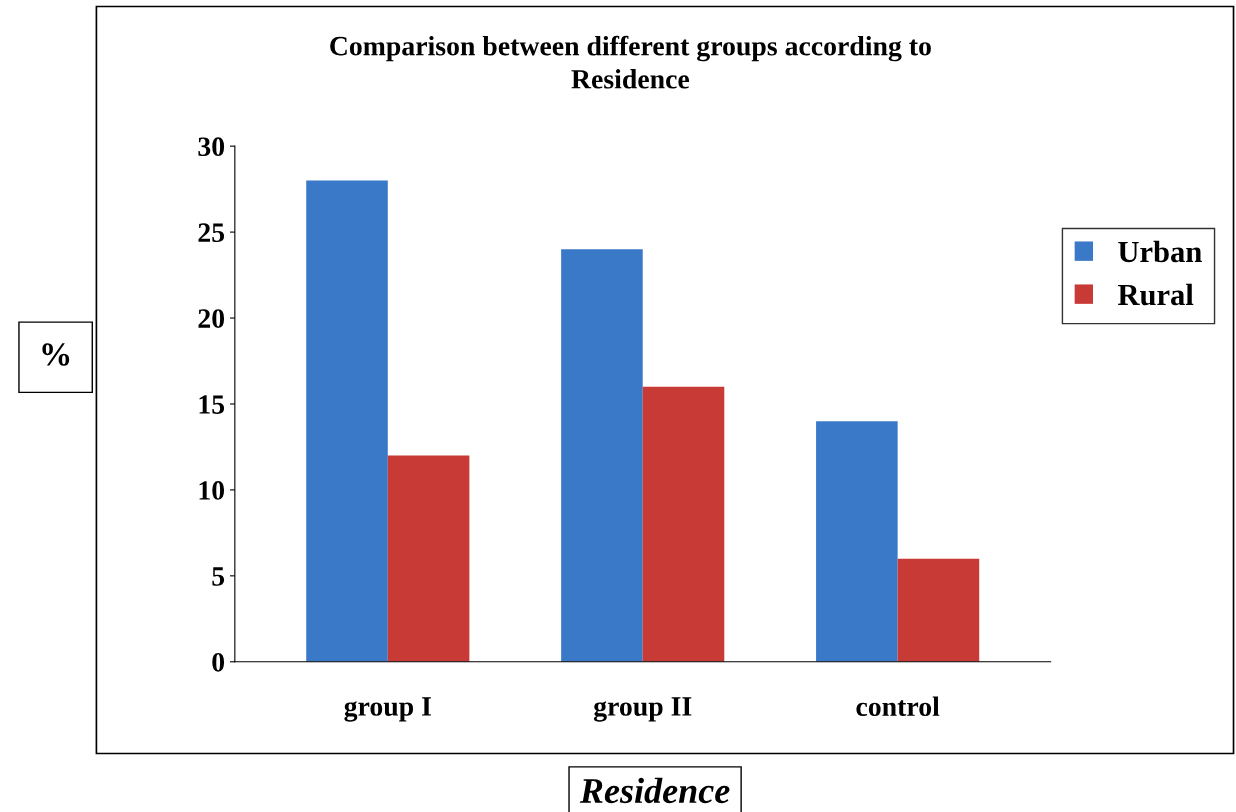  What do you see at coordinates (211, 147) in the screenshot?
I see `y-tick-label: 30` at bounding box center [211, 147].